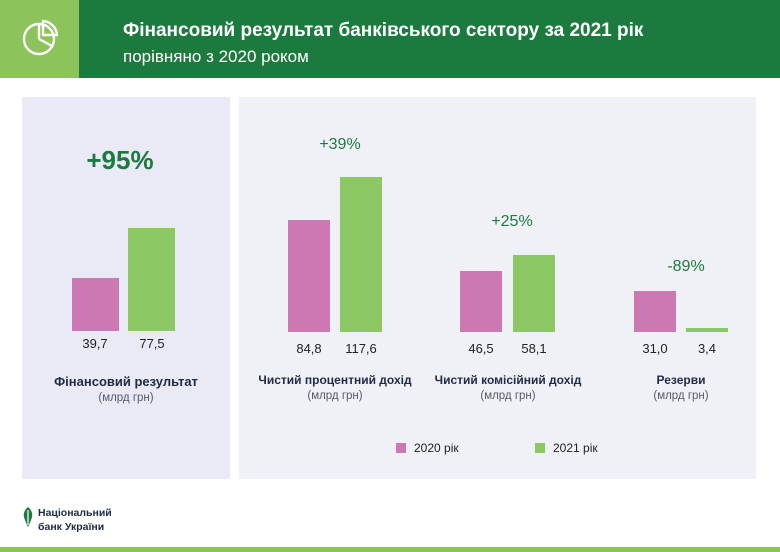 The width and height of the screenshot is (780, 552). Describe the element at coordinates (508, 396) in the screenshot. I see `unit-label-net-commission-income: (млрд грн)` at that location.